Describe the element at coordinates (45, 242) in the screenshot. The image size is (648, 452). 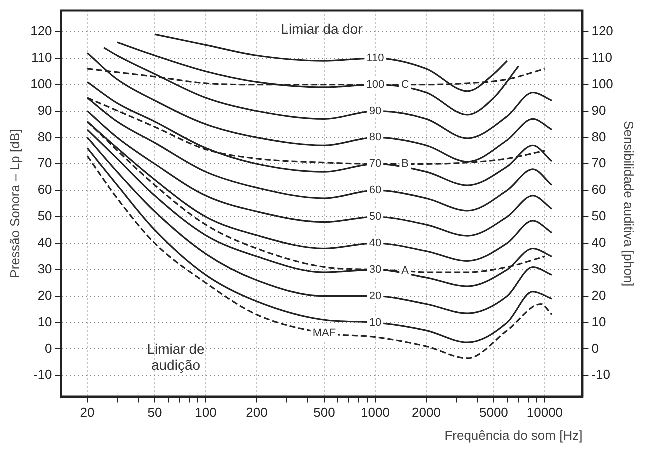
I see `y-tick-label: 40` at that location.